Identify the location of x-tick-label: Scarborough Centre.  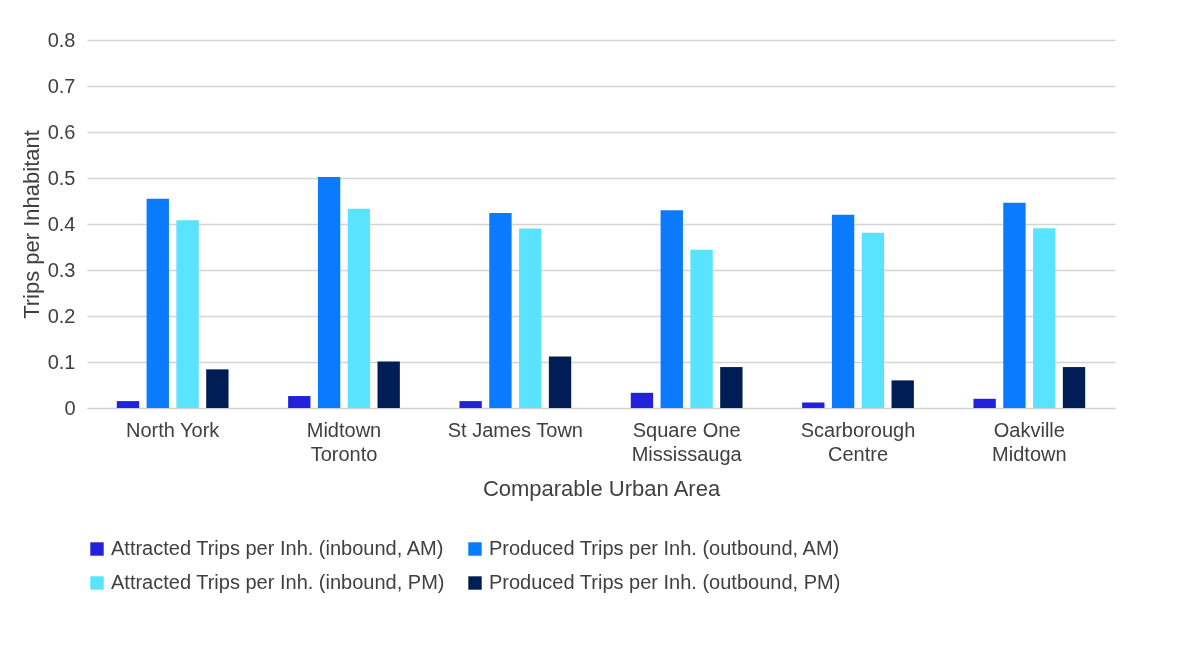
(858, 441).